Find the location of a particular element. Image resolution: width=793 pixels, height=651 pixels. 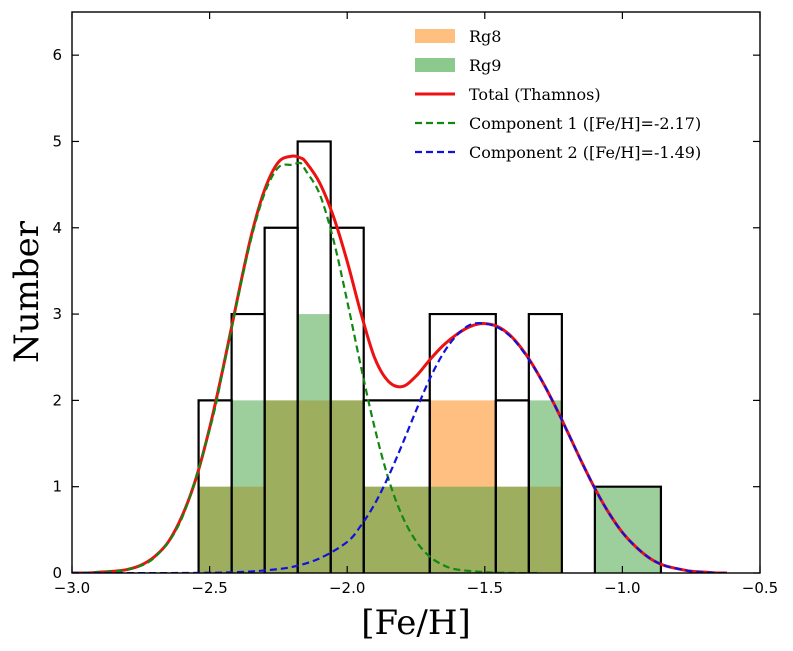

y-tick-label-1: 1 is located at coordinates (57, 487).